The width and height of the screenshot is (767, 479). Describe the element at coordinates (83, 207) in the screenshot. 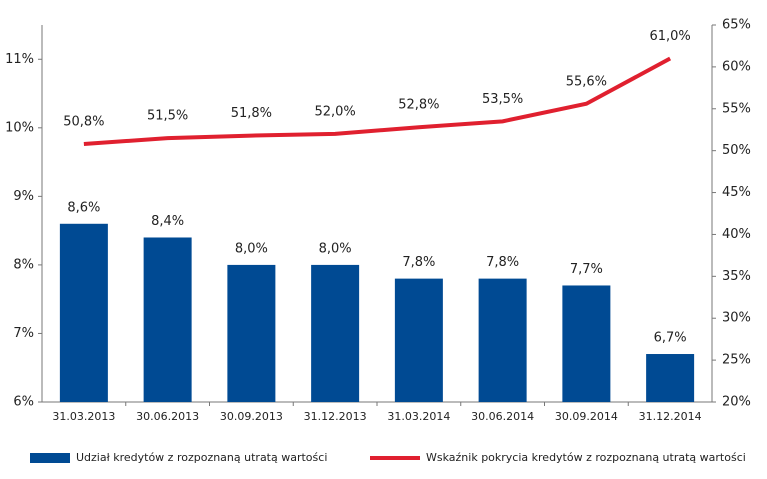

I see `bar-value-label: 8,6%` at that location.